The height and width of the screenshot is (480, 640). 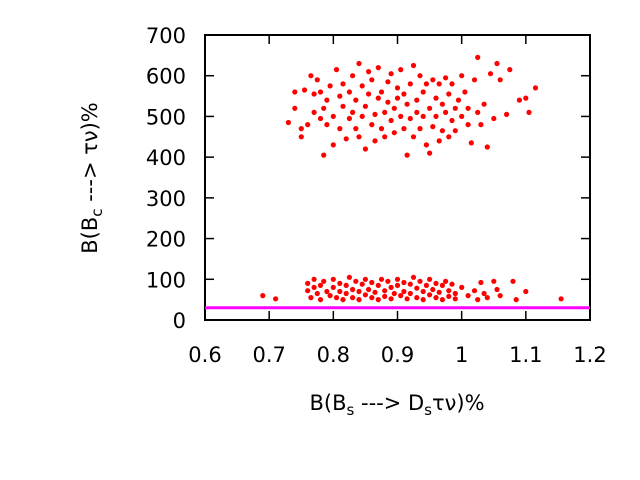 What do you see at coordinates (458, 403) in the screenshot?
I see `x-label-tail: τν)%` at bounding box center [458, 403].